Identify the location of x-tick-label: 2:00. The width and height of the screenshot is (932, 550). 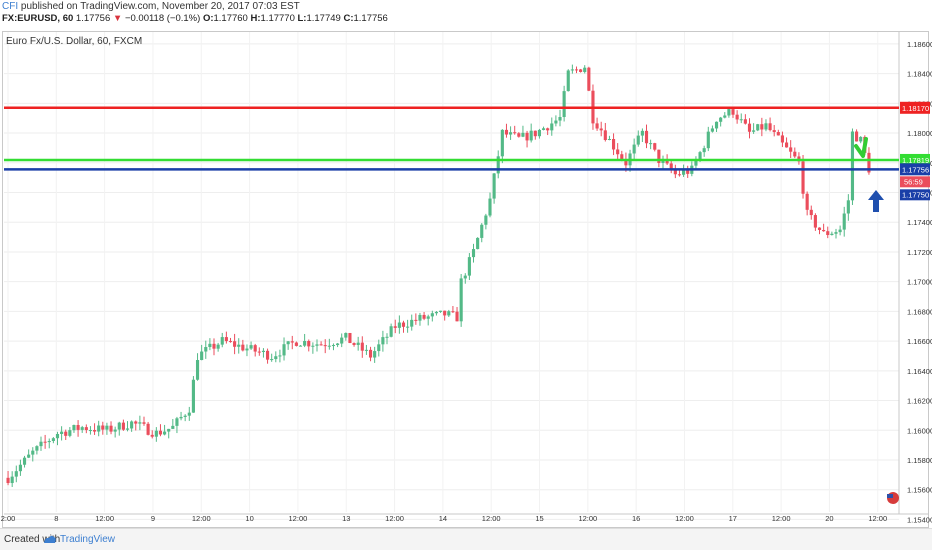
(8, 518).